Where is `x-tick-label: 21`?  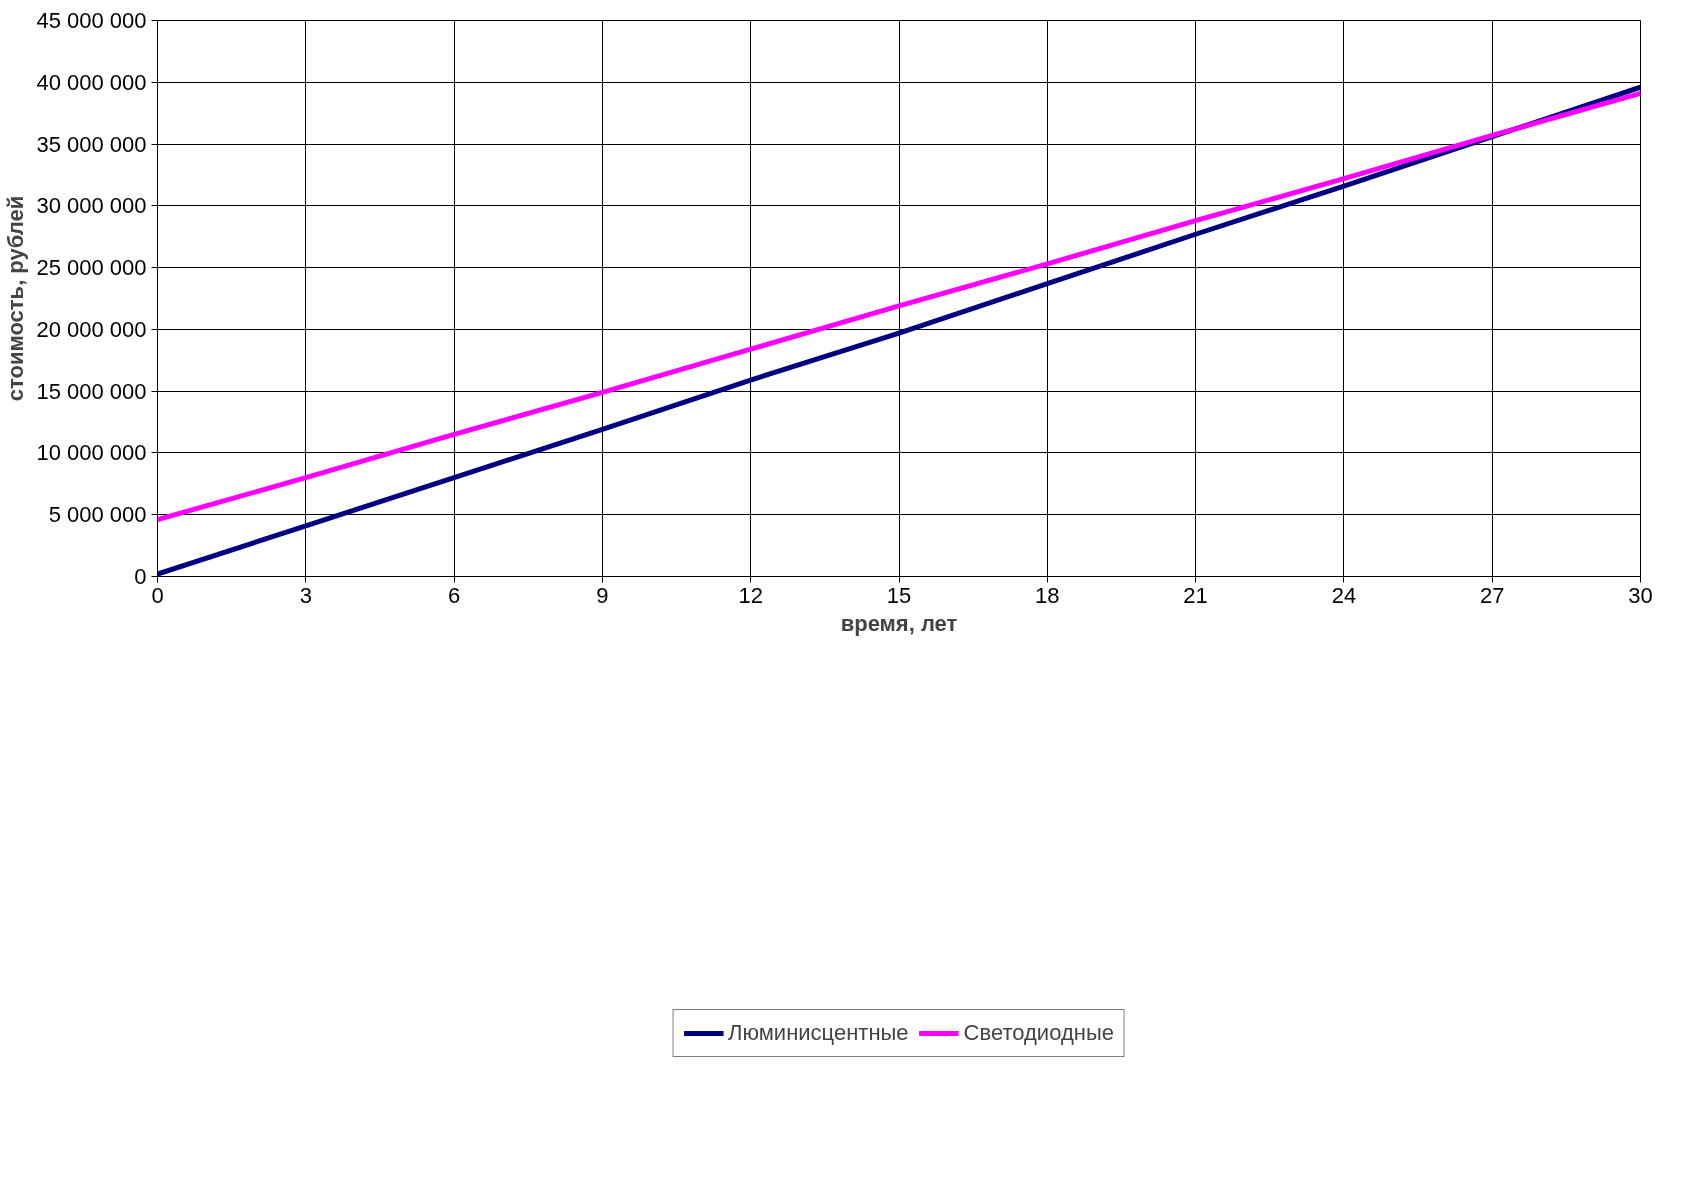
x-tick-label: 21 is located at coordinates (1195, 595).